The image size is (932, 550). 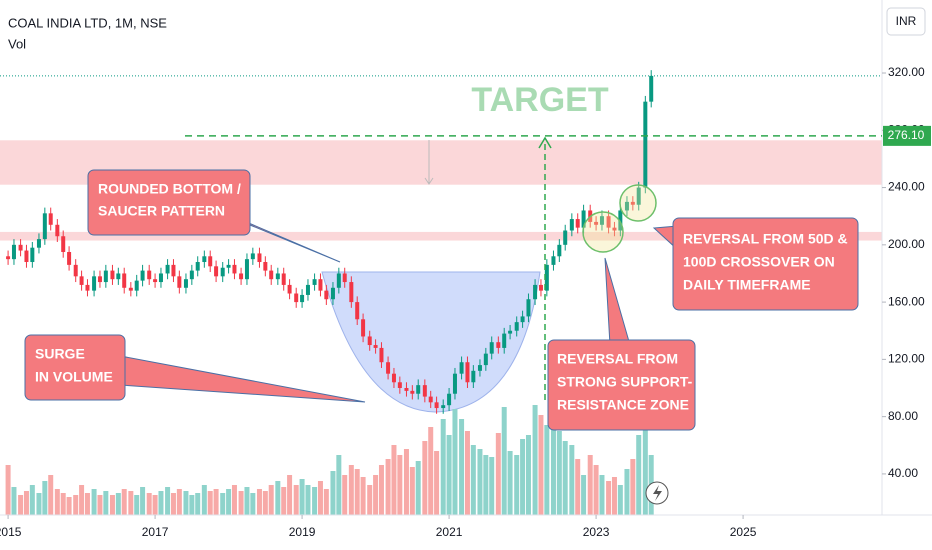 I want to click on target-price-label: 276.10, so click(x=906, y=135).